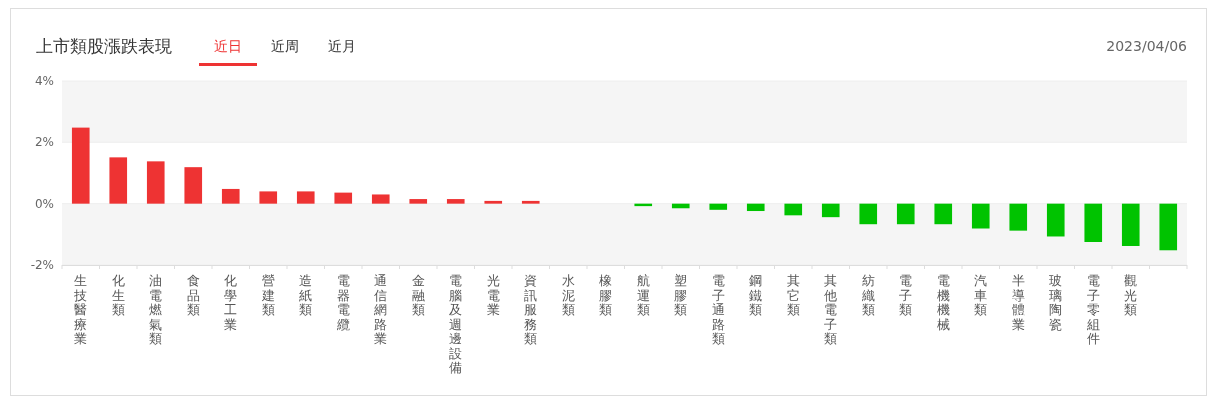 The width and height of the screenshot is (1217, 401). Describe the element at coordinates (681, 295) in the screenshot. I see `x-tick-label: 塑膠類` at that location.